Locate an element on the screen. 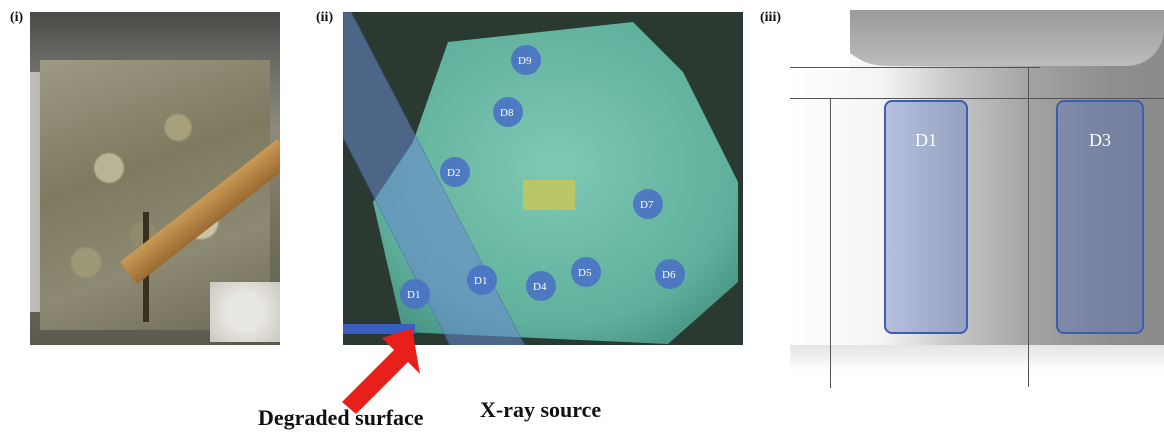  detector-d2: D2 is located at coordinates (455, 172).